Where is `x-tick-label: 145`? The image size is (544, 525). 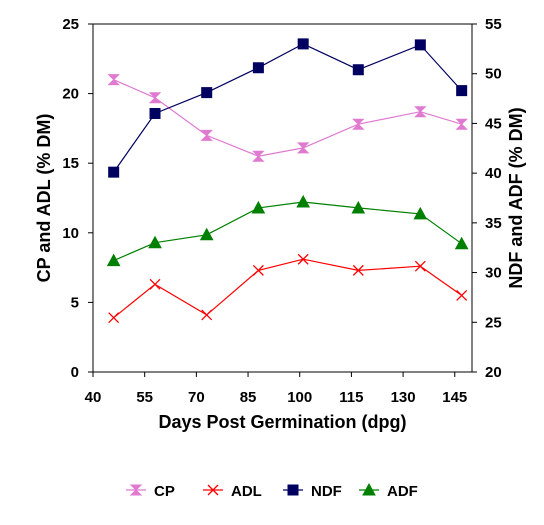 x-tick-label: 145 is located at coordinates (454, 397).